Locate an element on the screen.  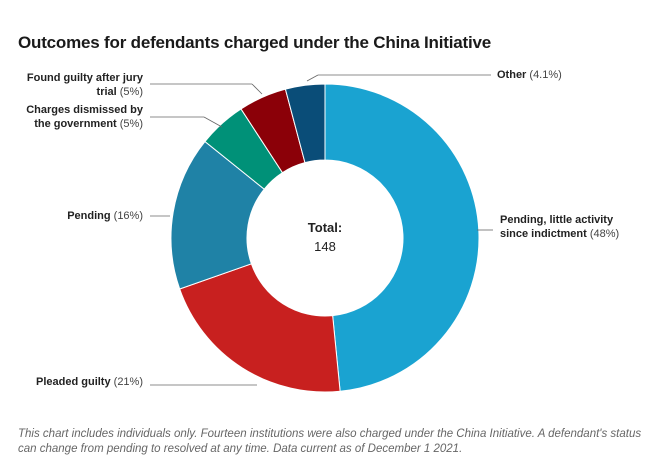
center-total-value: 148 is located at coordinates (325, 246).